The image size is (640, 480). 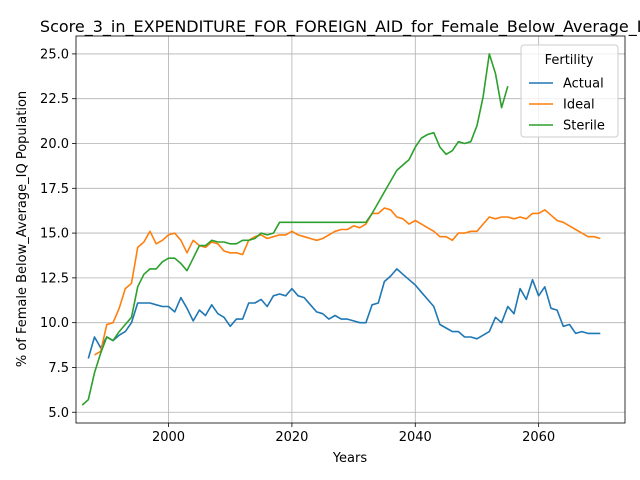 I want to click on y-tick-label: 12.5, so click(x=54, y=278).